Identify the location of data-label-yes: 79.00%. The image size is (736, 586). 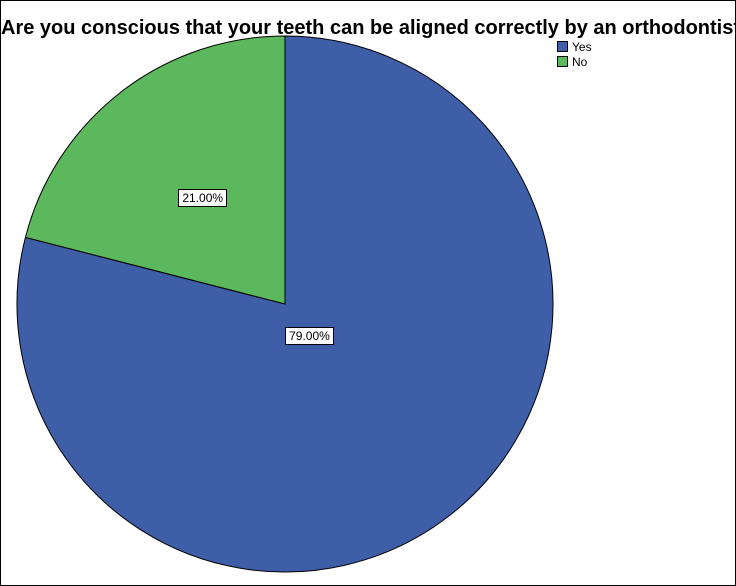
(309, 335).